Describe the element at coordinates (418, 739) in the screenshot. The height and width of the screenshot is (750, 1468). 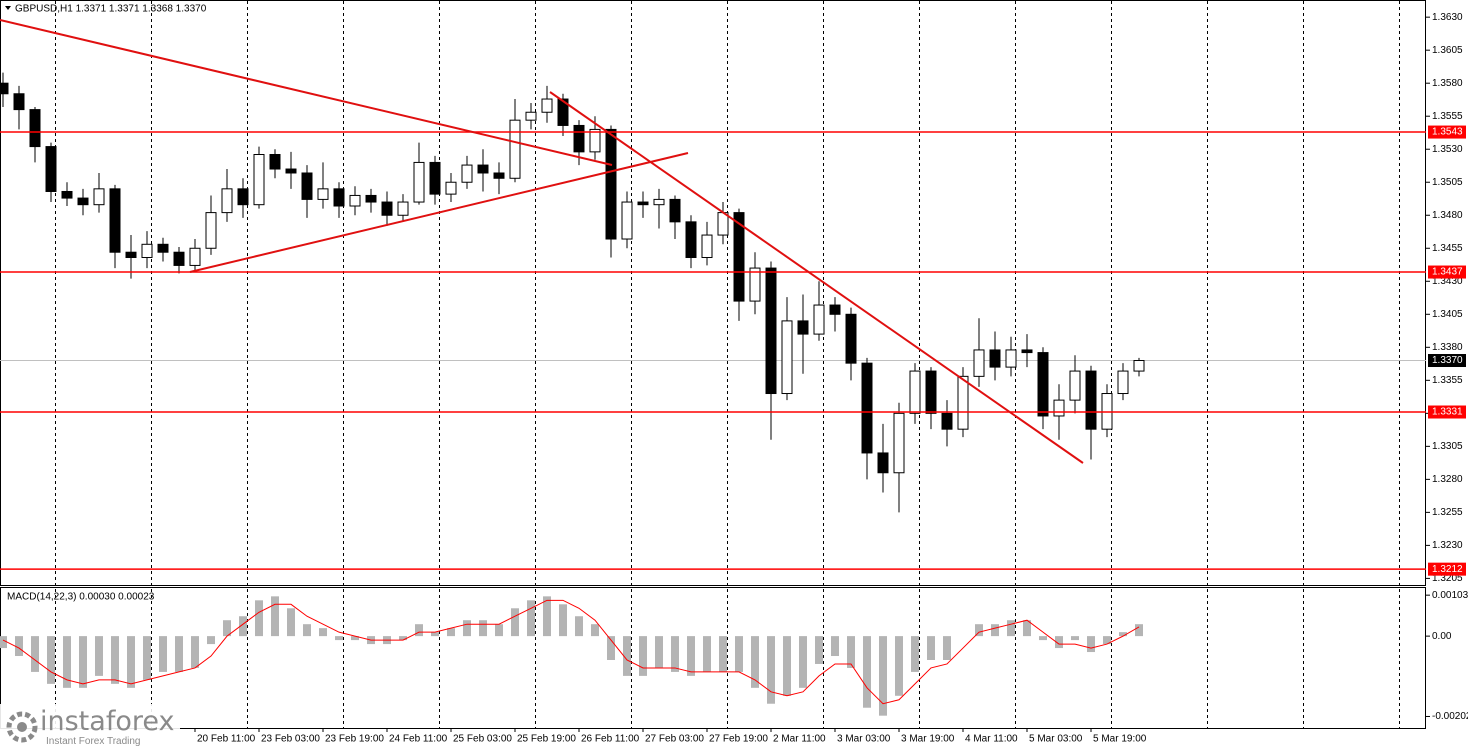
I see `x-tick-label: 24 Feb 11:00` at that location.